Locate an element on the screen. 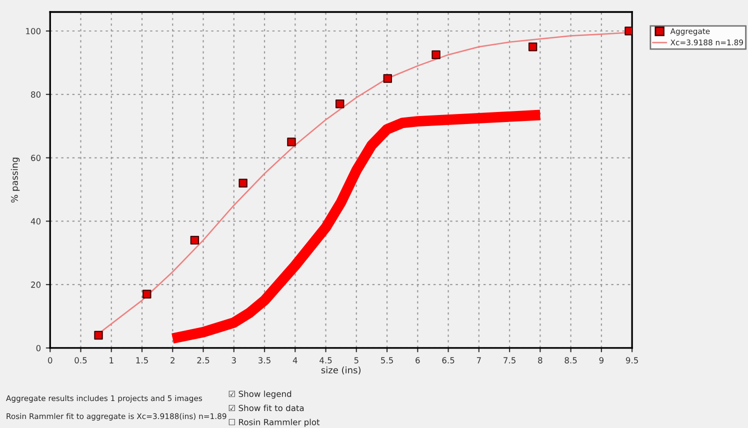  text: ☐ Rosin Rammler plot is located at coordinates (274, 422).